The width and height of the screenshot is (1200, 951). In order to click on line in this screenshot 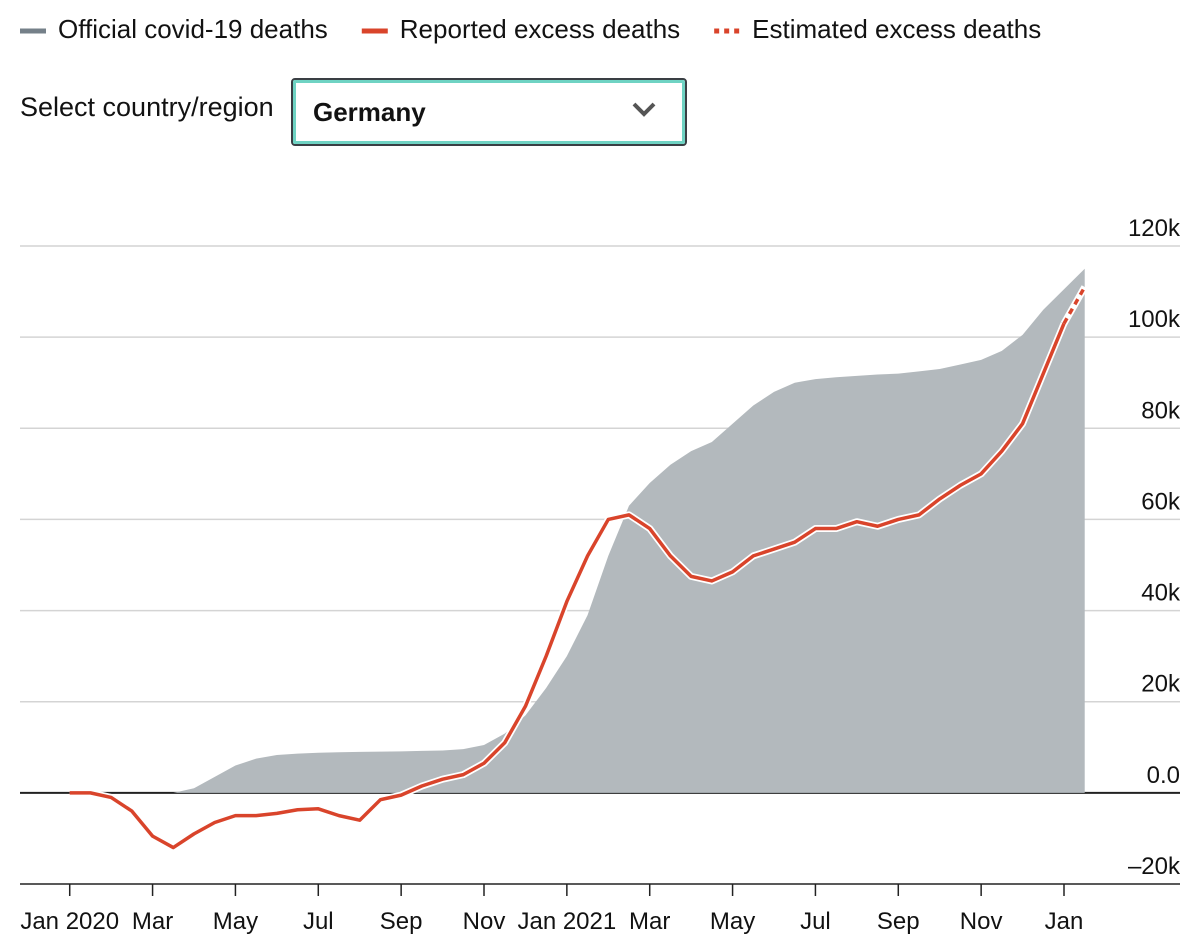, I will do `click(1074, 305)`.